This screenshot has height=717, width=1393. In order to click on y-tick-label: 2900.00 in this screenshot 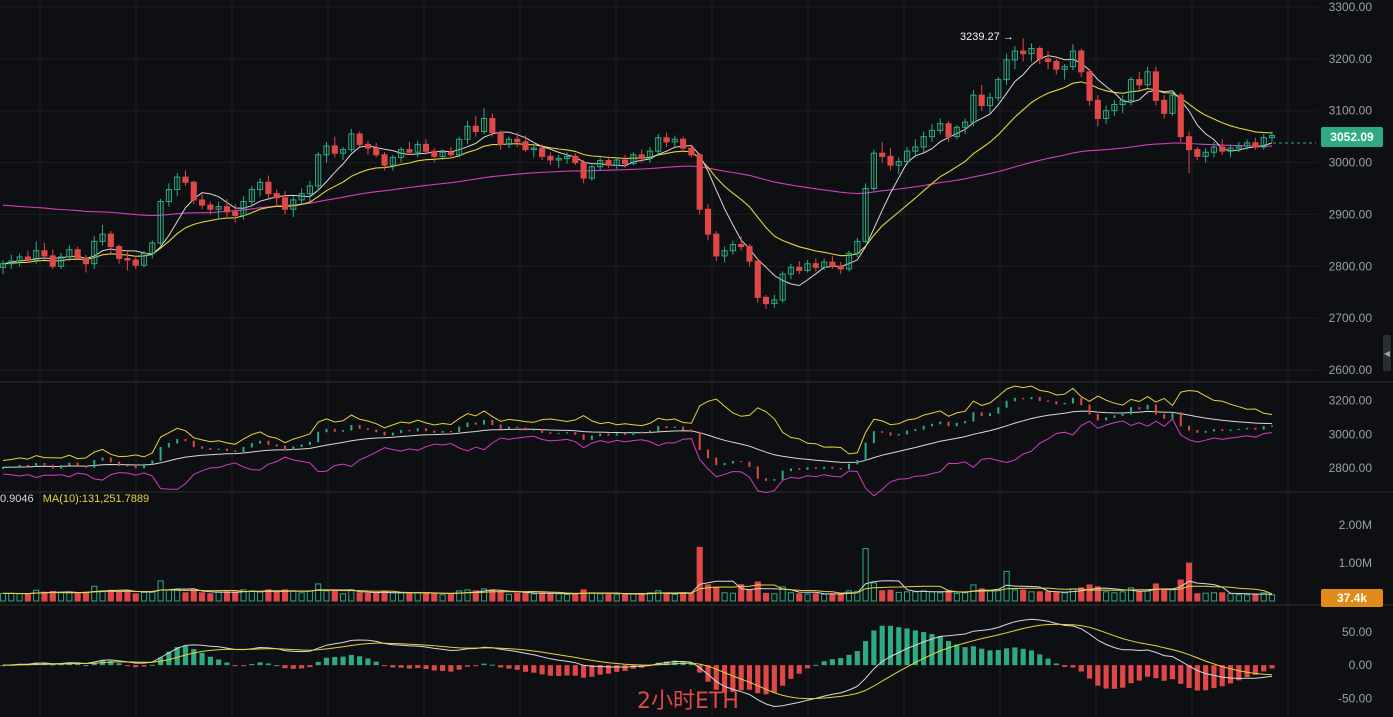, I will do `click(1351, 214)`.